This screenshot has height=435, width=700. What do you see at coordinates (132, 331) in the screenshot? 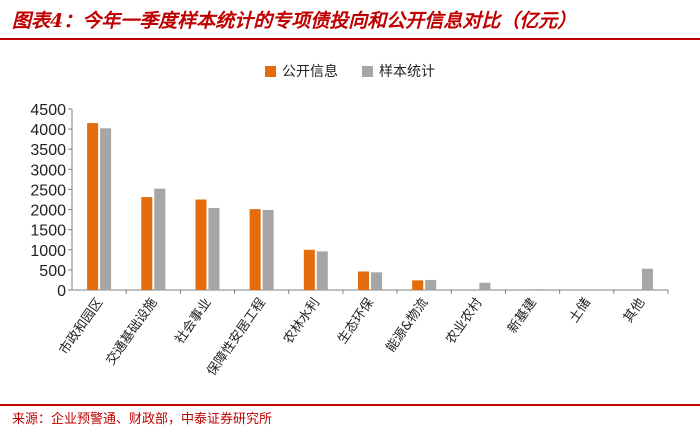
I see `x-tick-label: 交通基础设施` at bounding box center [132, 331].